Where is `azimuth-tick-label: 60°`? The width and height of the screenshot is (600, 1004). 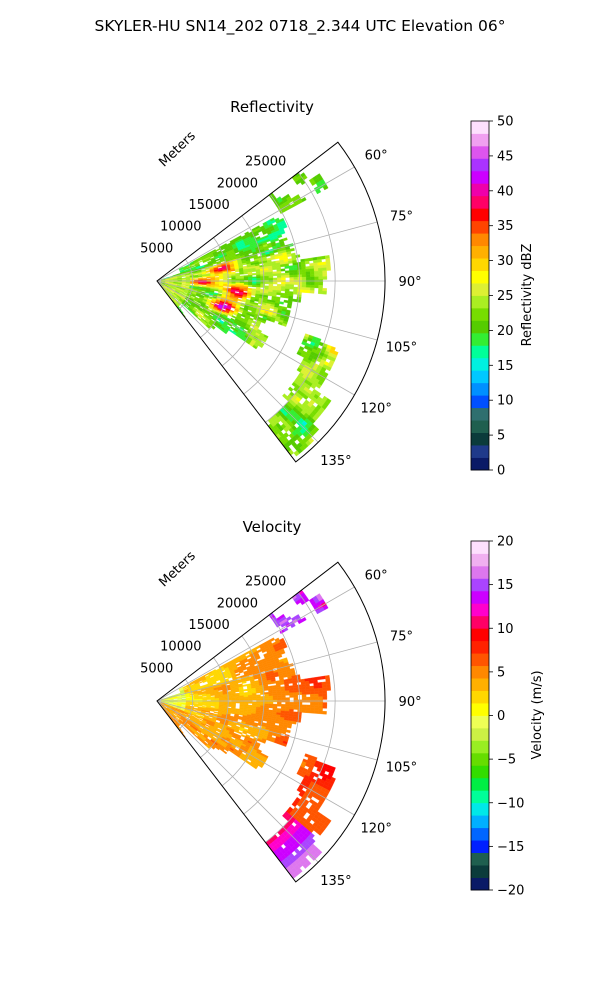
azimuth-tick-label: 60° is located at coordinates (376, 155).